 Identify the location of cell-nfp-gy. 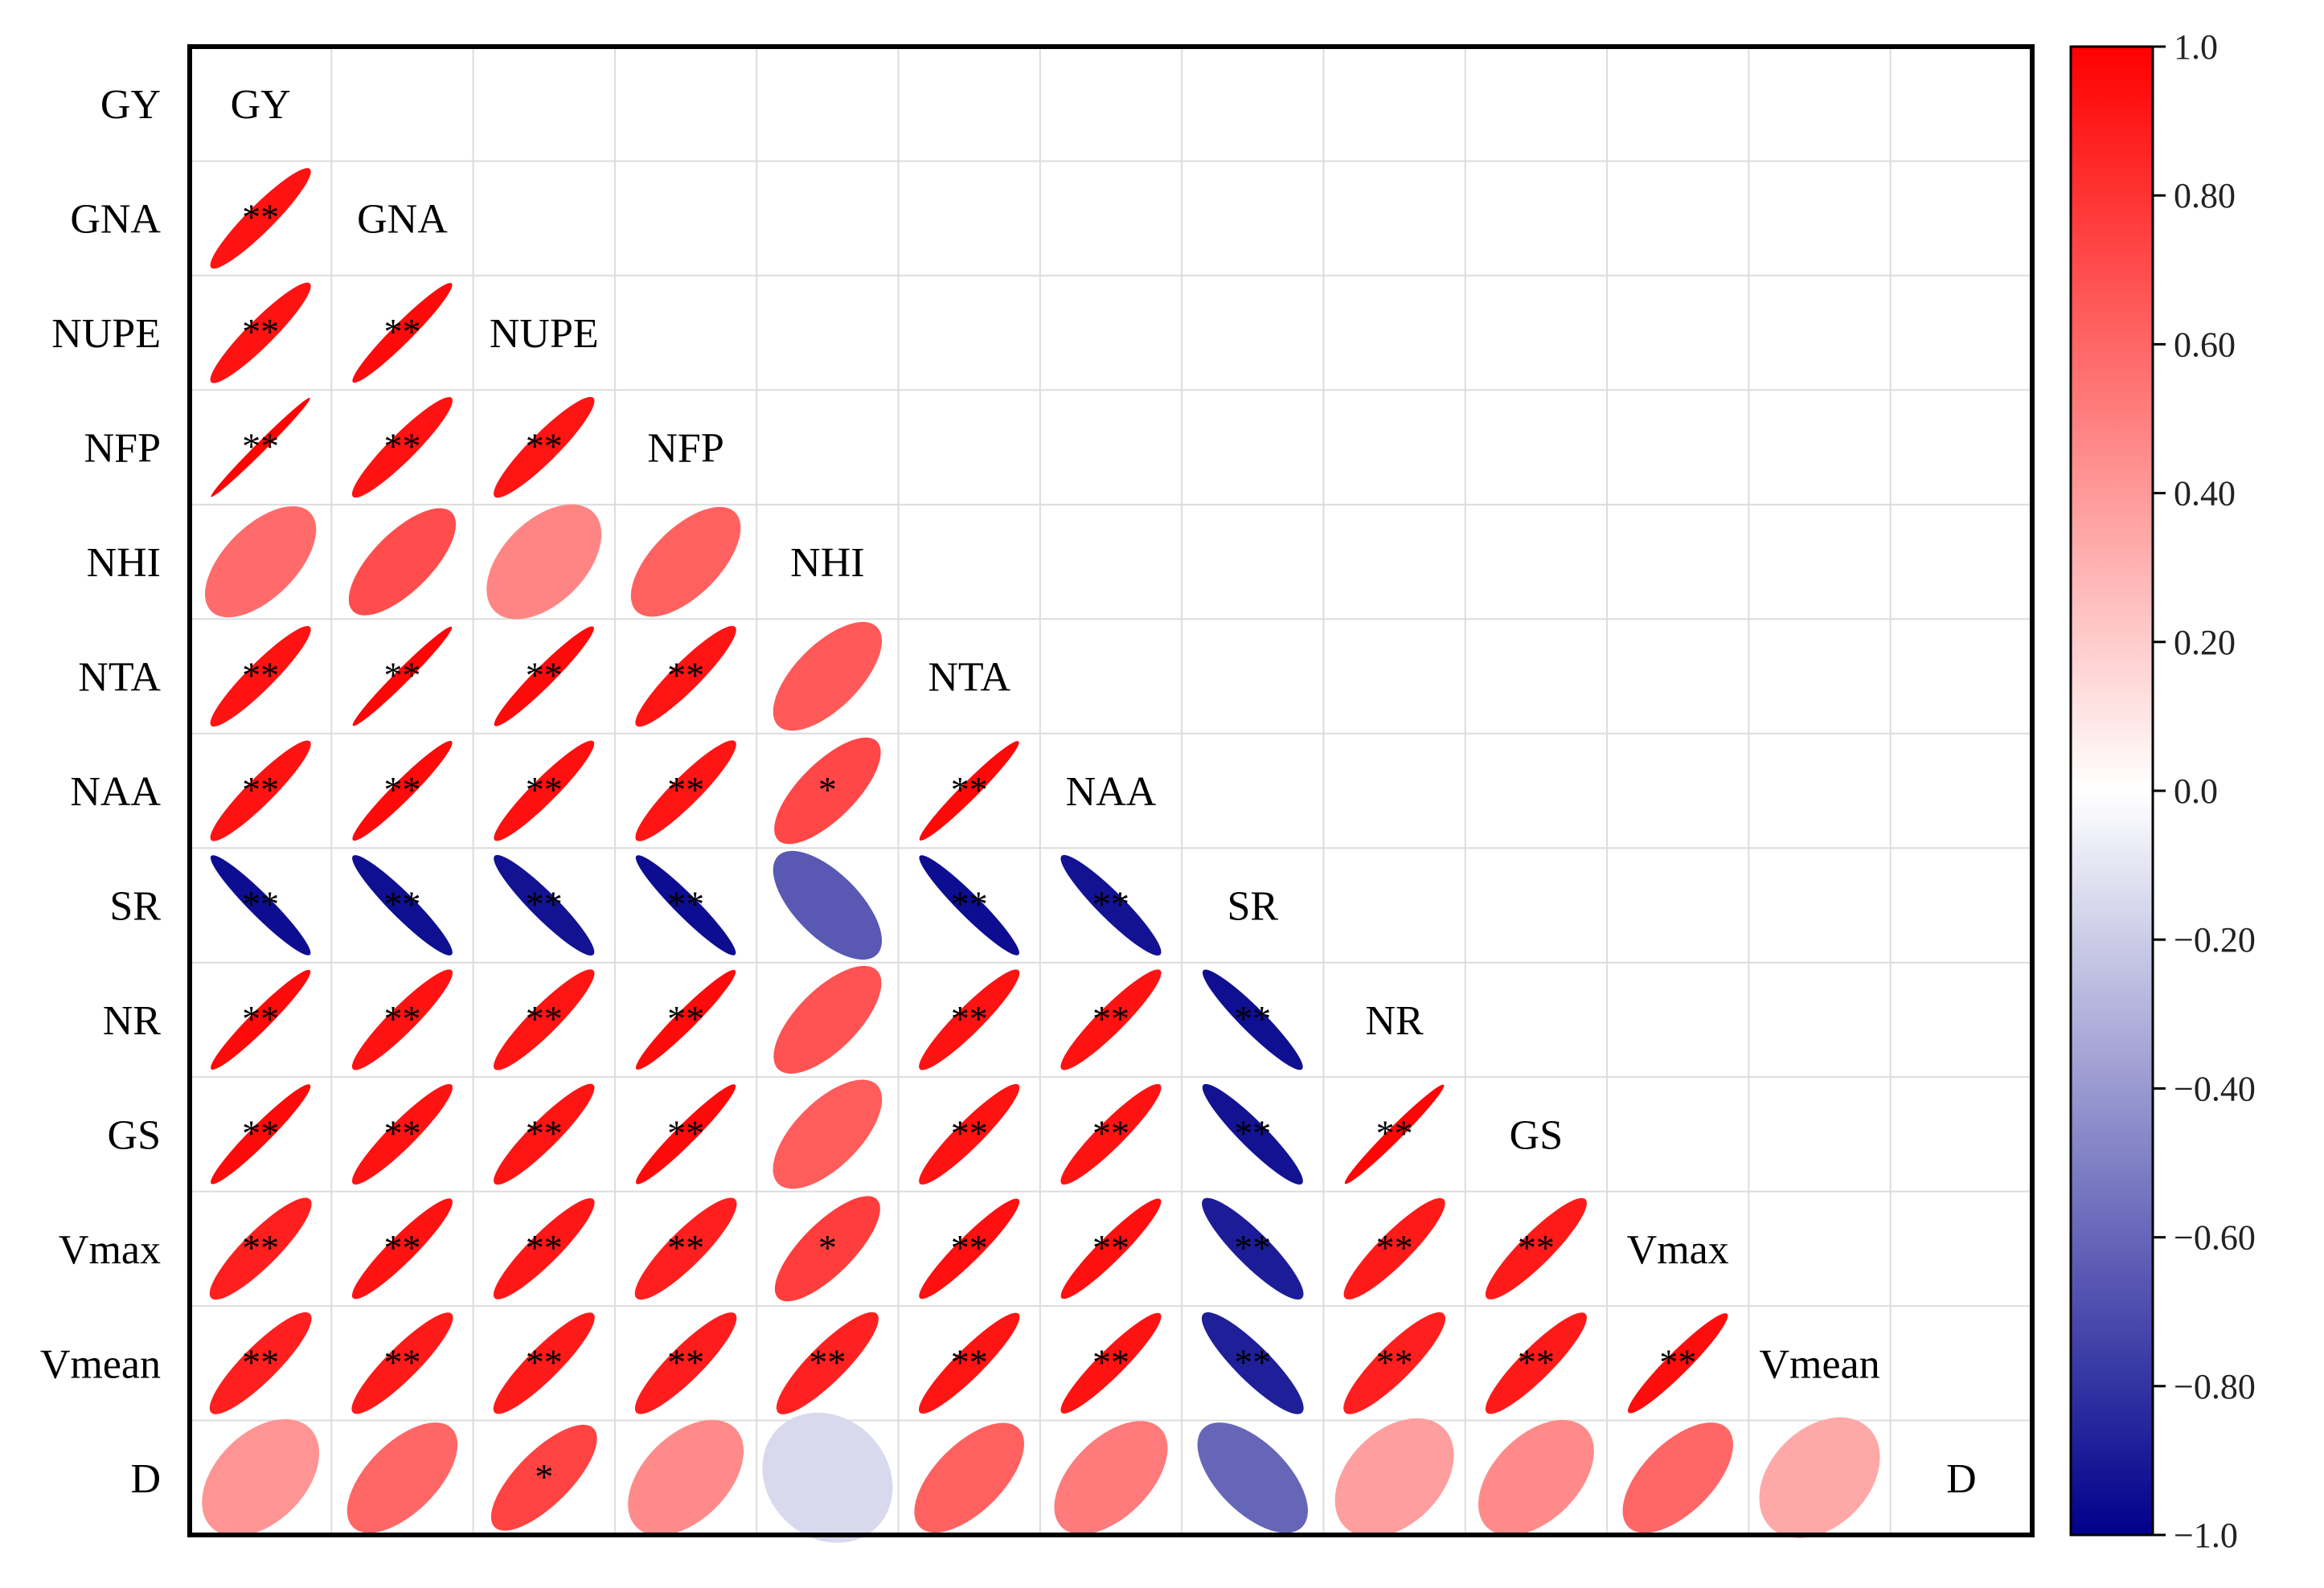
(260, 447).